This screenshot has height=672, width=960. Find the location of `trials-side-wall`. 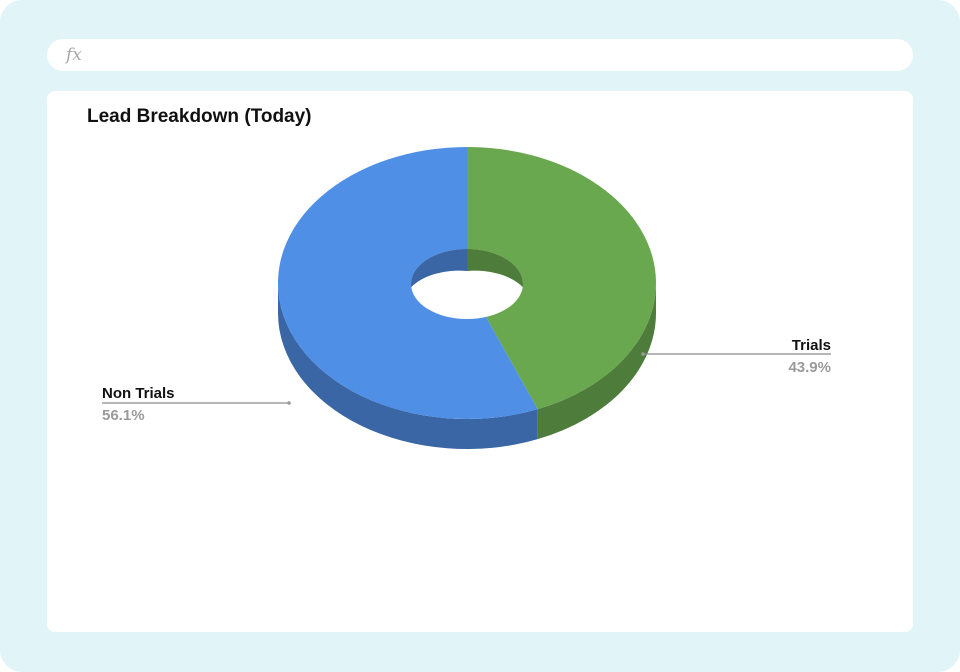

trials-side-wall is located at coordinates (596, 361).